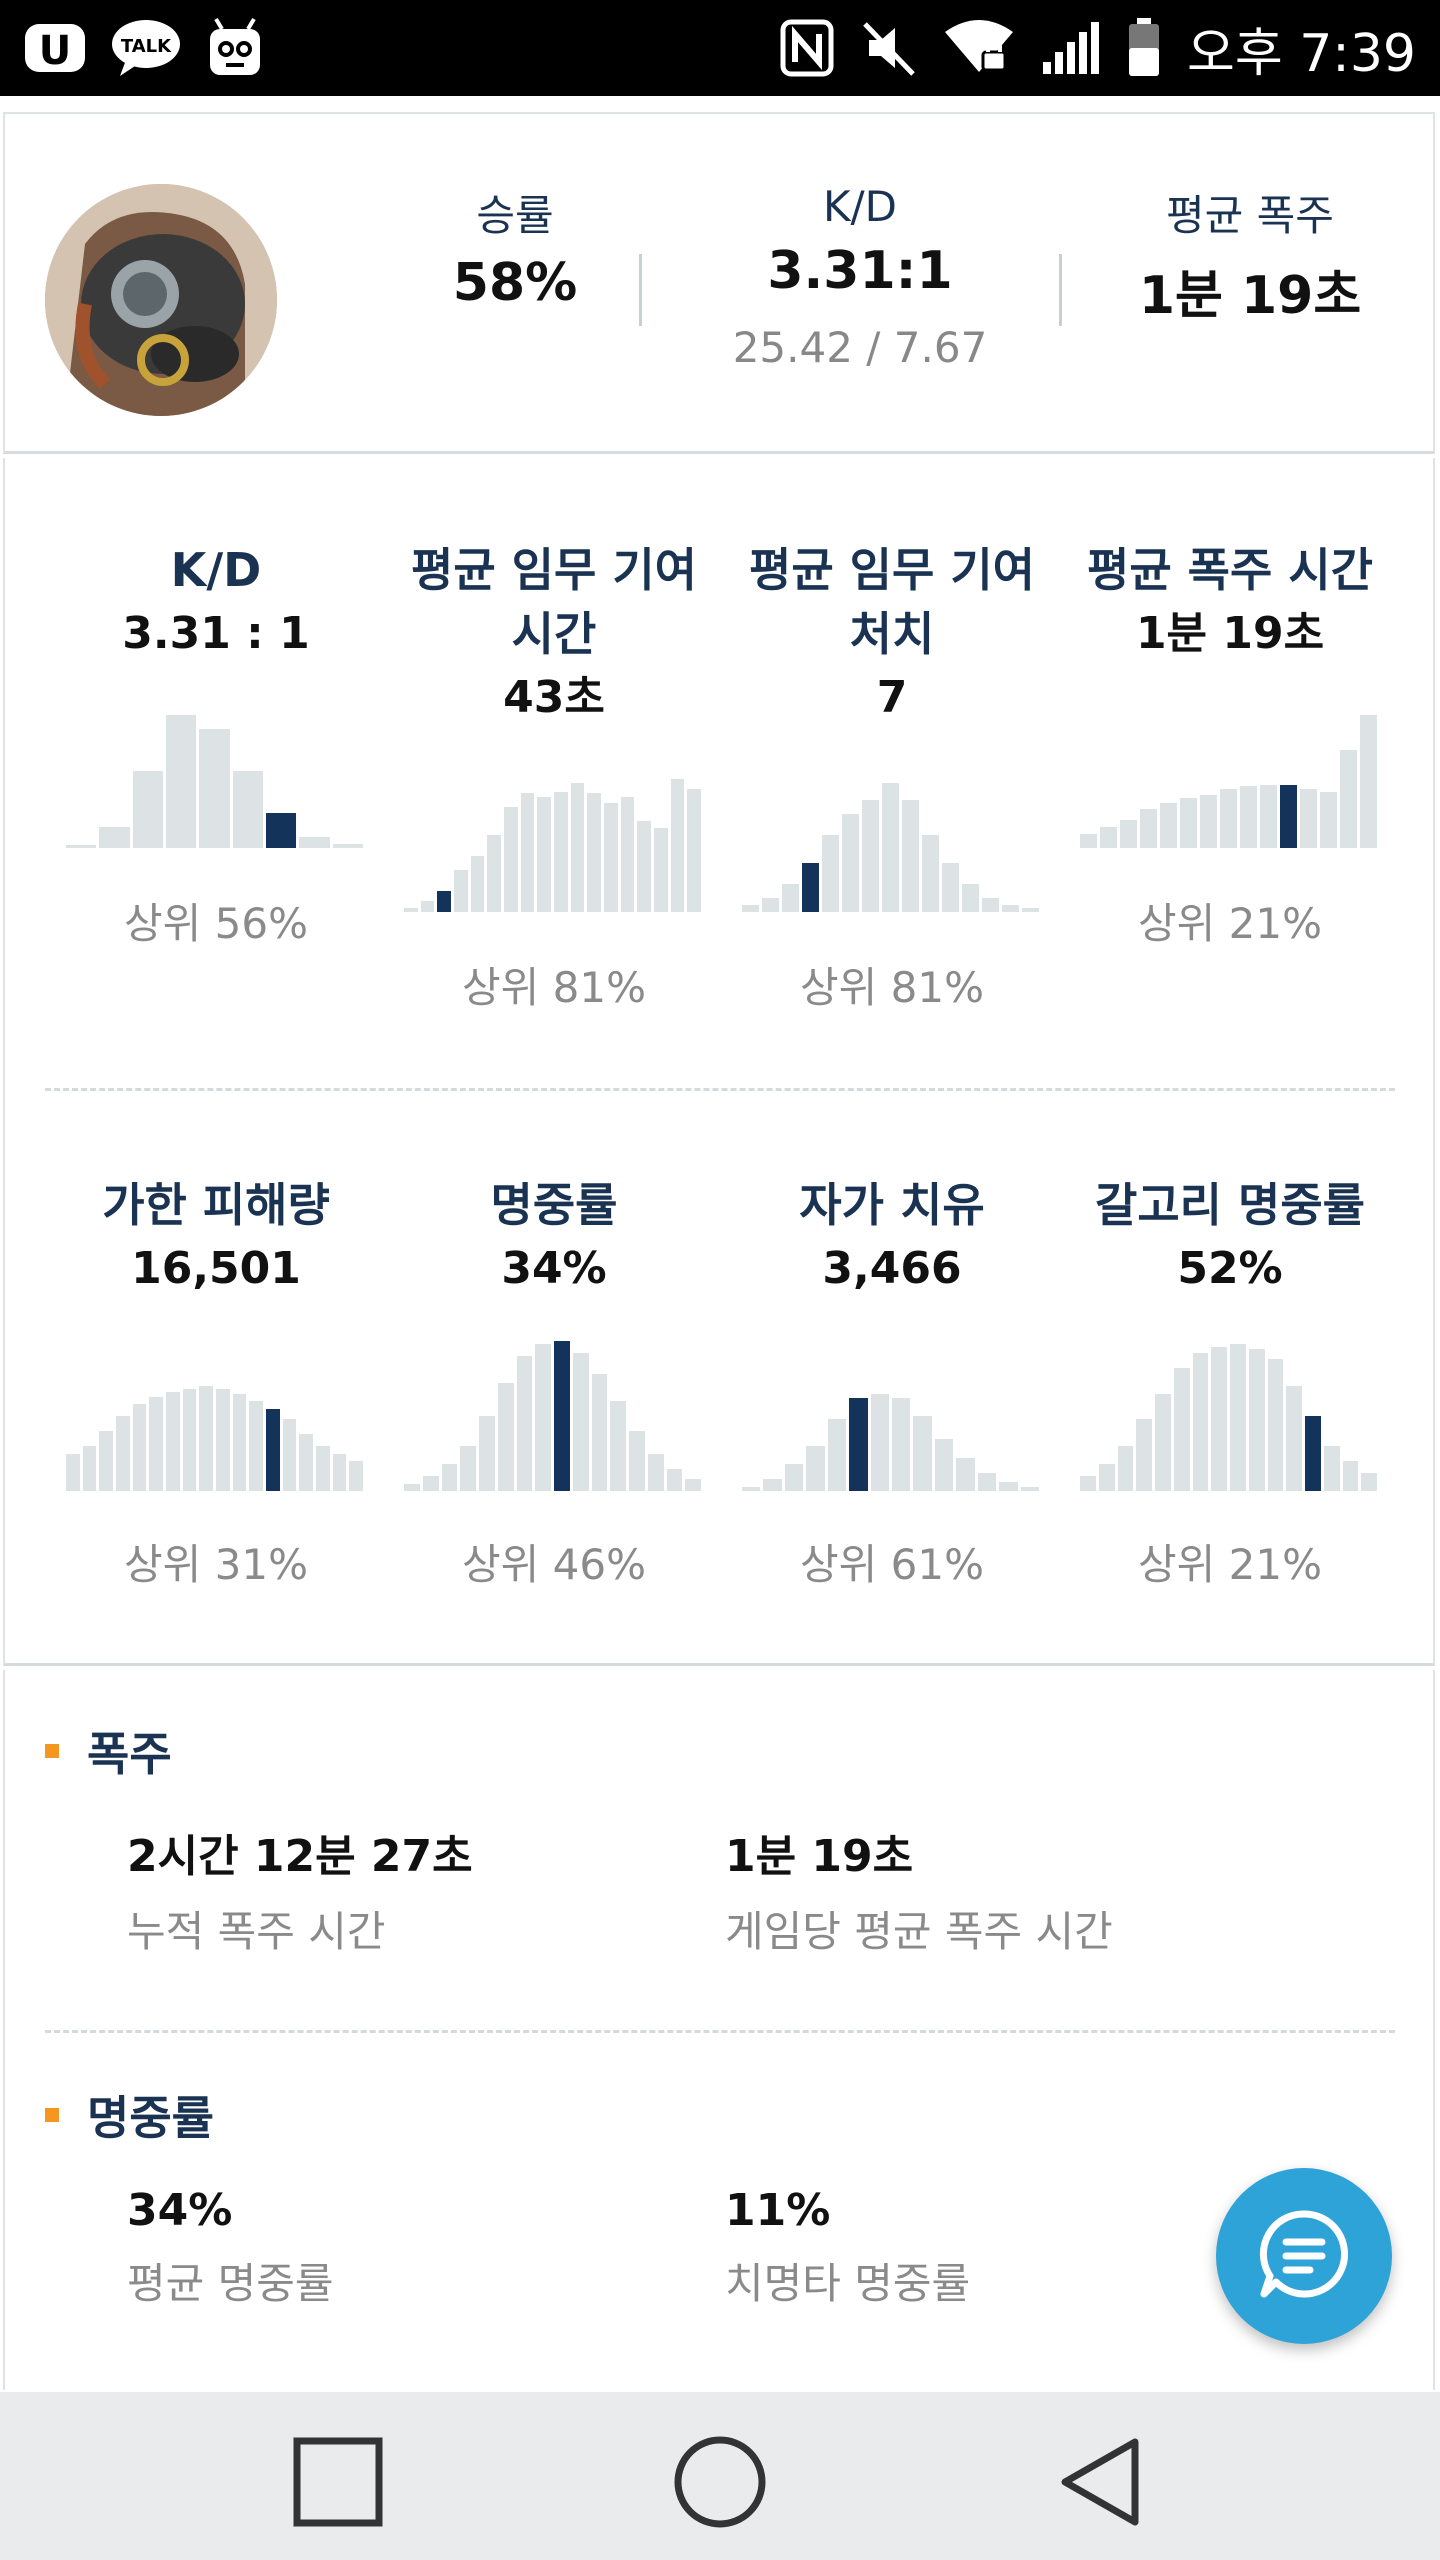 This screenshot has height=2560, width=1440. What do you see at coordinates (554, 776) in the screenshot?
I see `stat-cell-objective-time: 평균 임무 기여 시간 43초 상위 81%` at bounding box center [554, 776].